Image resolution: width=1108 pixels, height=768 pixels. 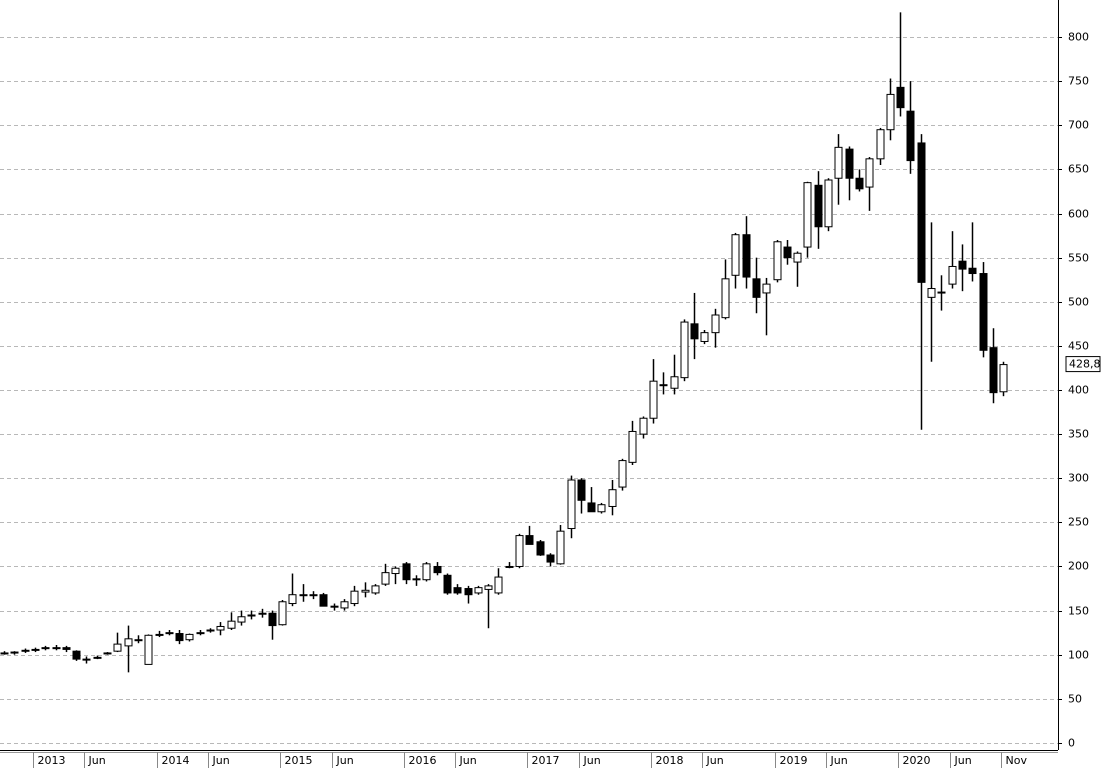 What do you see at coordinates (1078, 346) in the screenshot?
I see `y-tick-label: 450` at bounding box center [1078, 346].